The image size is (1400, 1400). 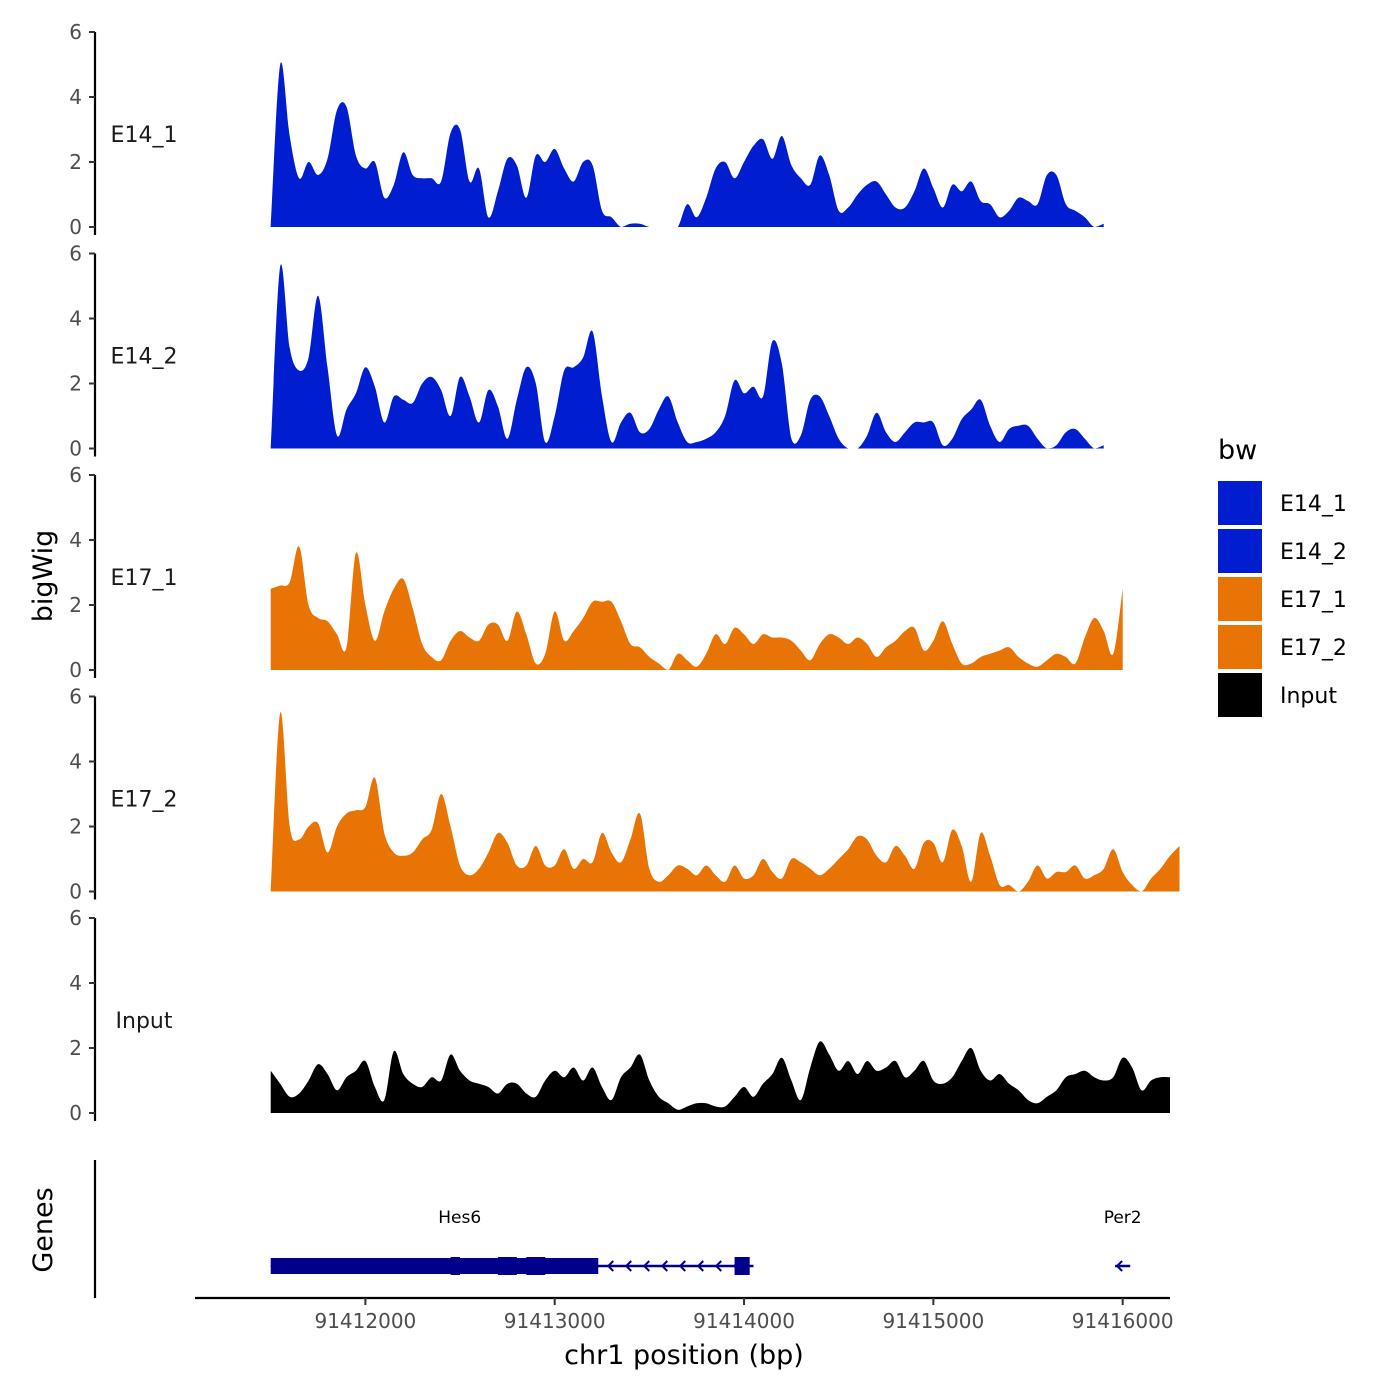 I want to click on track-E17_1: 0 2 4 6 E17_1, so click(x=596, y=572).